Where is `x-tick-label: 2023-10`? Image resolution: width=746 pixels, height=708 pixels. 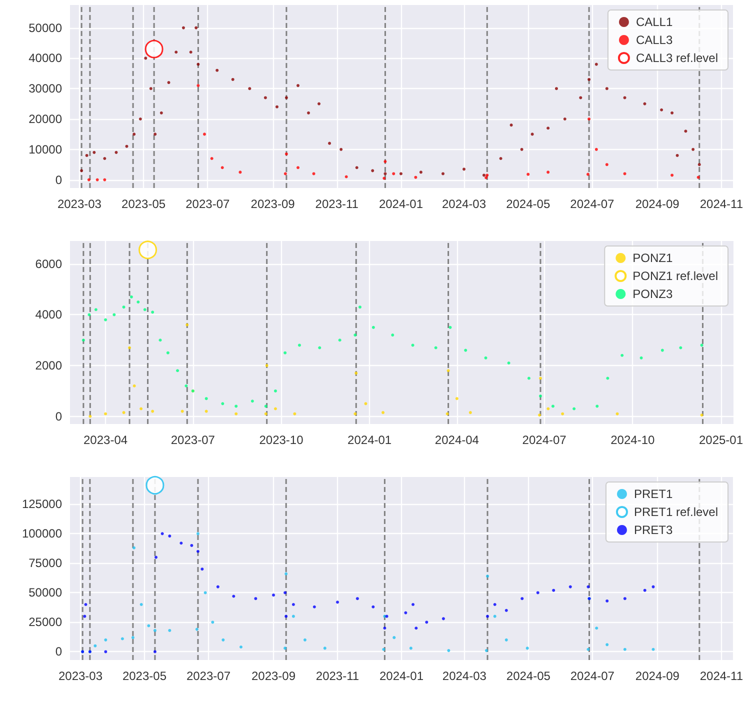 x-tick-label: 2023-10 is located at coordinates (281, 440).